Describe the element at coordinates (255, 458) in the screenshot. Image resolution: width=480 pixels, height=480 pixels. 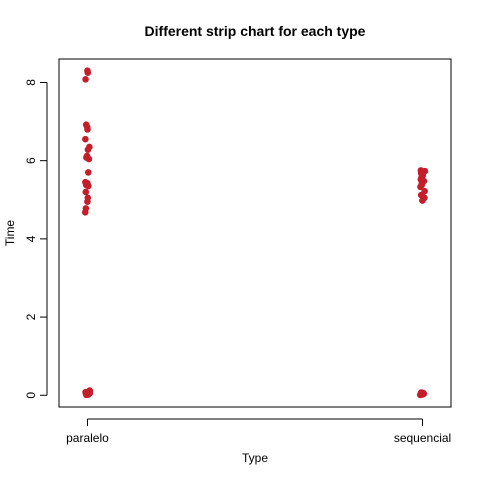
I see `x-axis-label: Type` at that location.